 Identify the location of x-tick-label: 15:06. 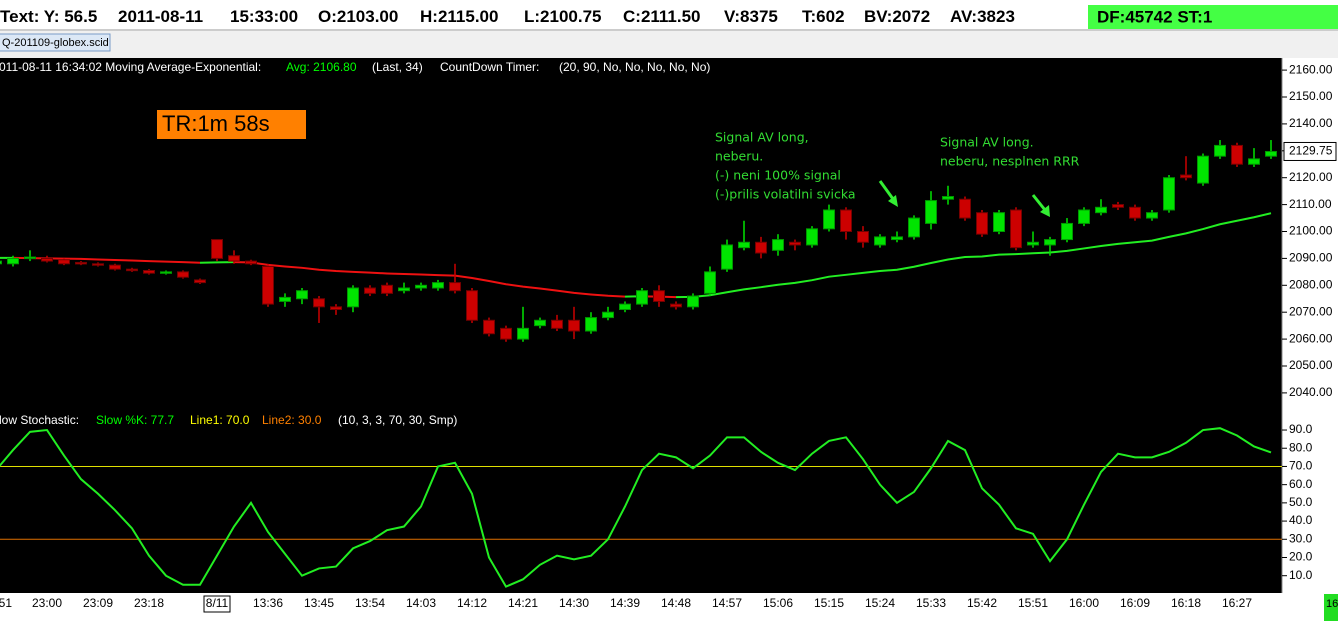
(778, 603).